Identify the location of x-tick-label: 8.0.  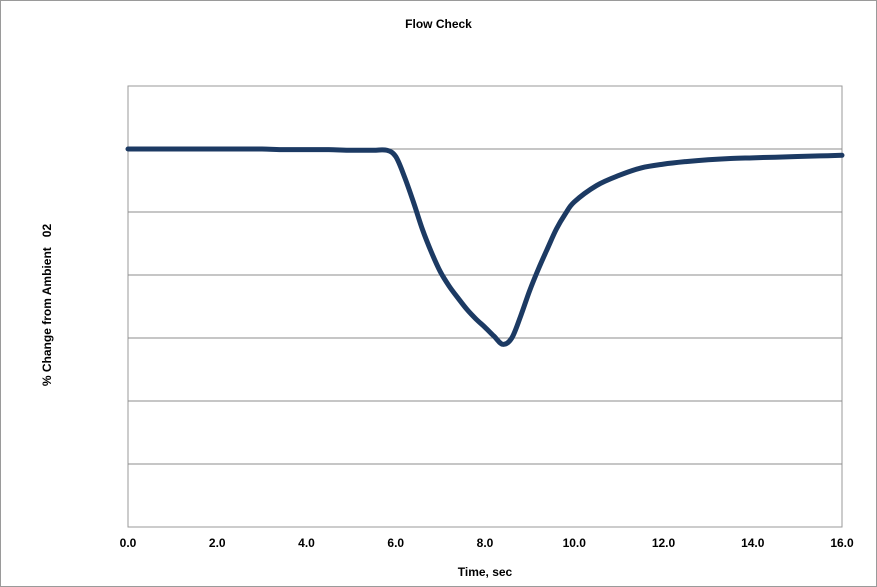
(485, 543).